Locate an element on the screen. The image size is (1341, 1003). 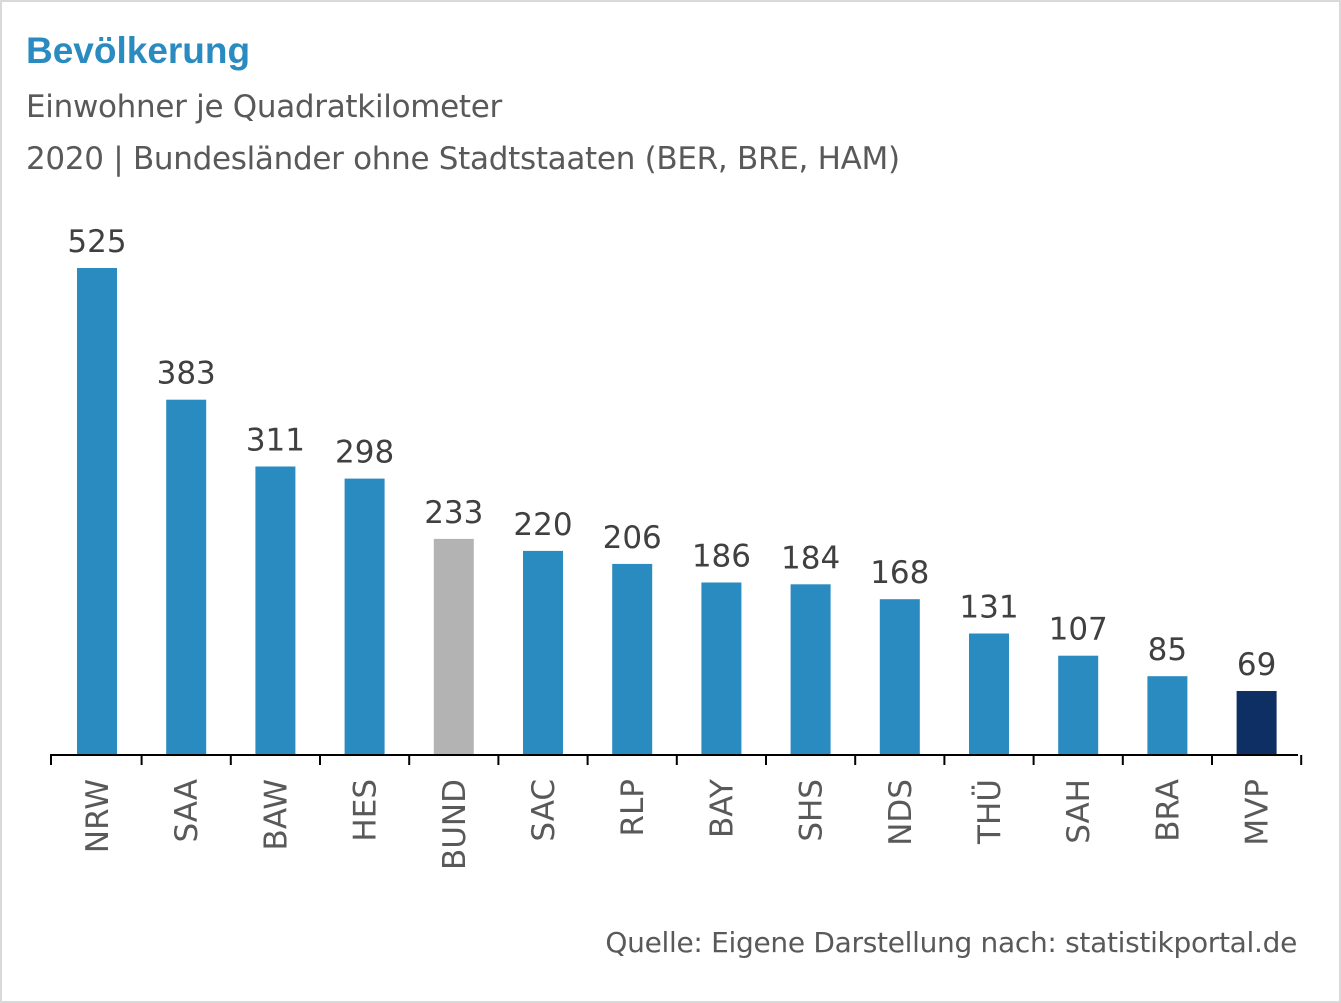
value-label-mvp: 69 is located at coordinates (1256, 665).